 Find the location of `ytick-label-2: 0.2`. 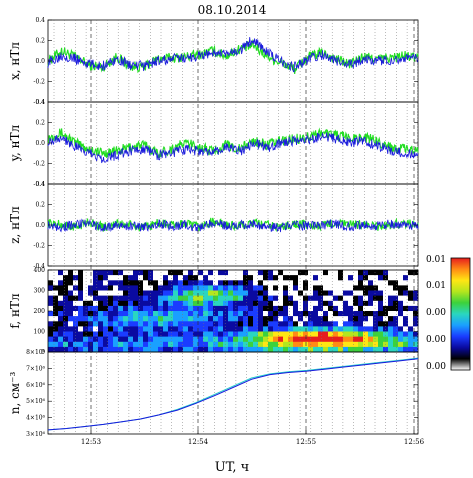

ytick-label-2: 0.2 is located at coordinates (40, 205).